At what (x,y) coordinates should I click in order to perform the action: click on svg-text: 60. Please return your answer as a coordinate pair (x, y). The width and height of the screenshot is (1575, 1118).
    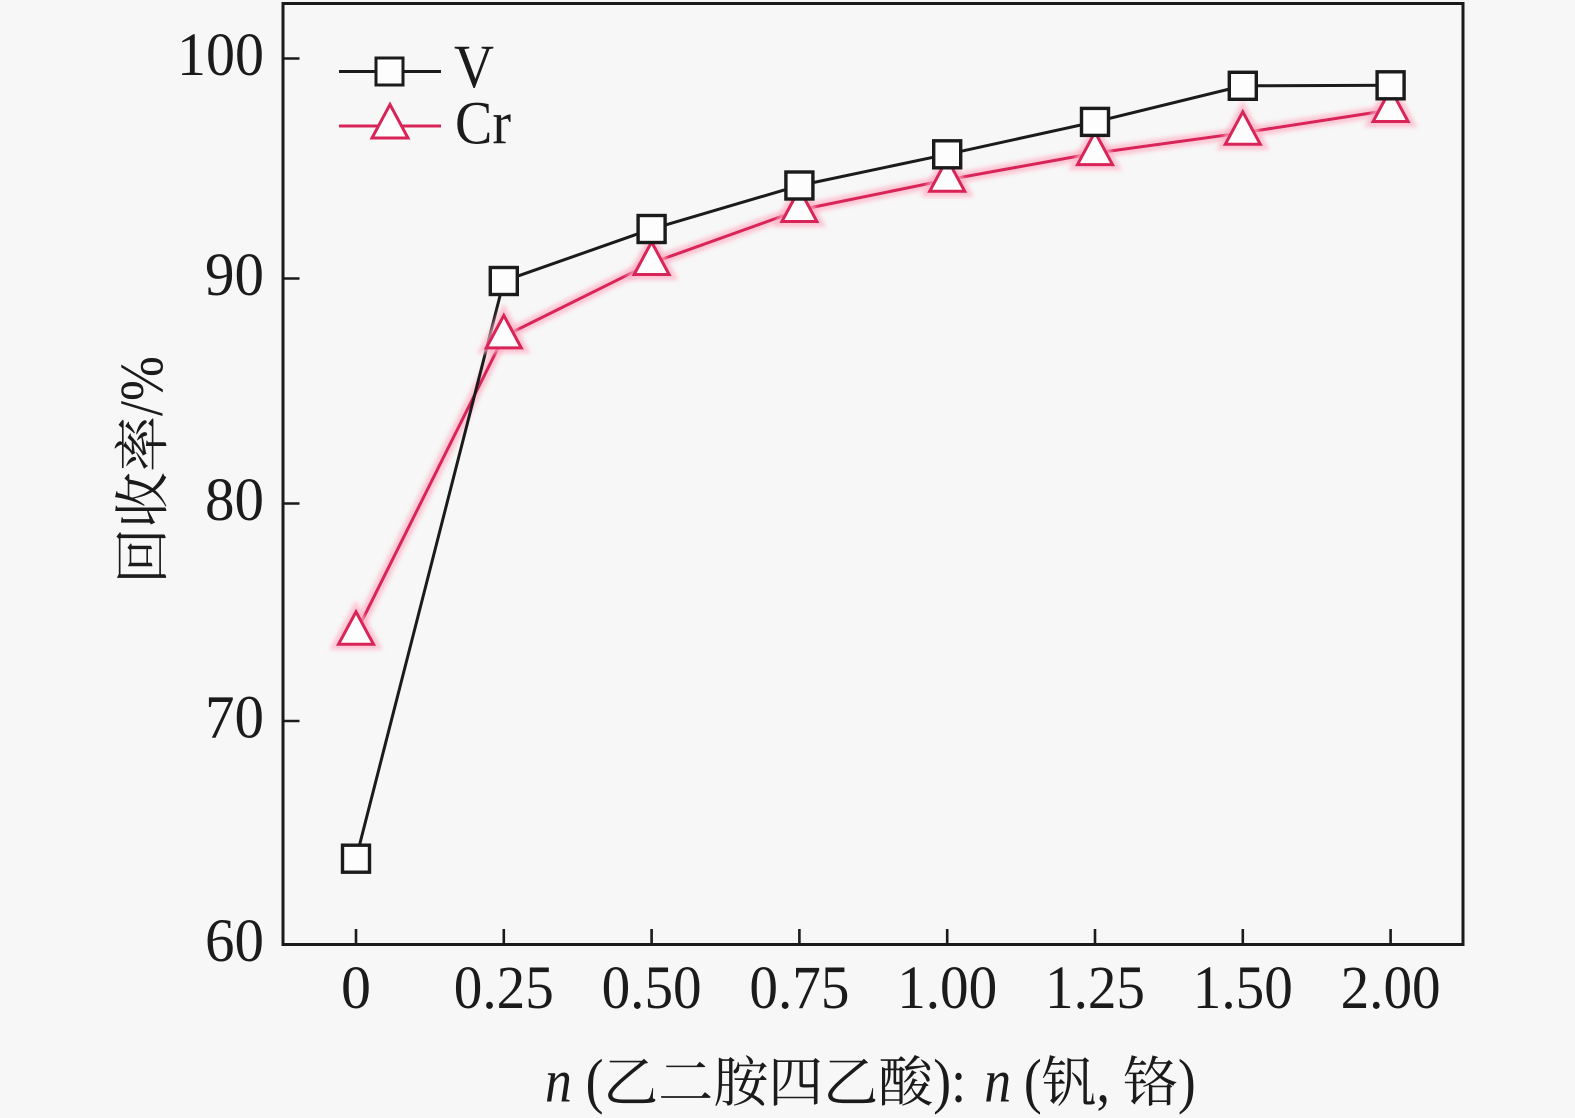
    Looking at the image, I should click on (234, 941).